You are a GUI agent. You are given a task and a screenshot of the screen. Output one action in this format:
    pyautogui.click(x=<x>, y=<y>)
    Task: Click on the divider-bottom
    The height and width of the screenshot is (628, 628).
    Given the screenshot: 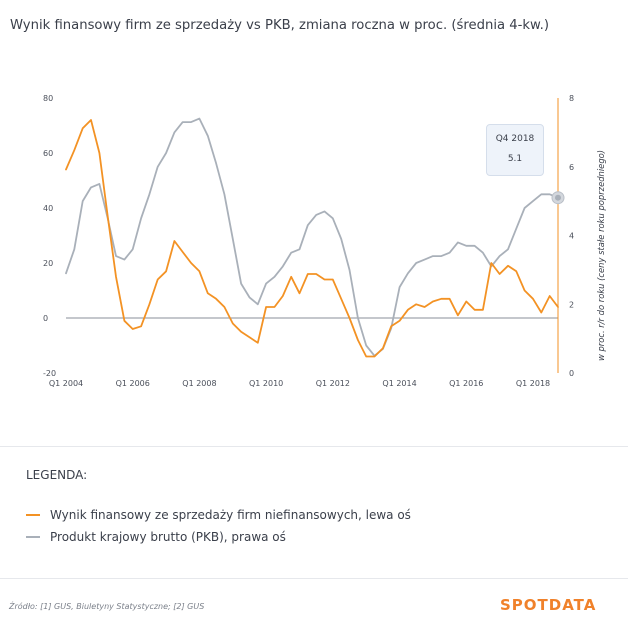 What is the action you would take?
    pyautogui.click(x=314, y=578)
    